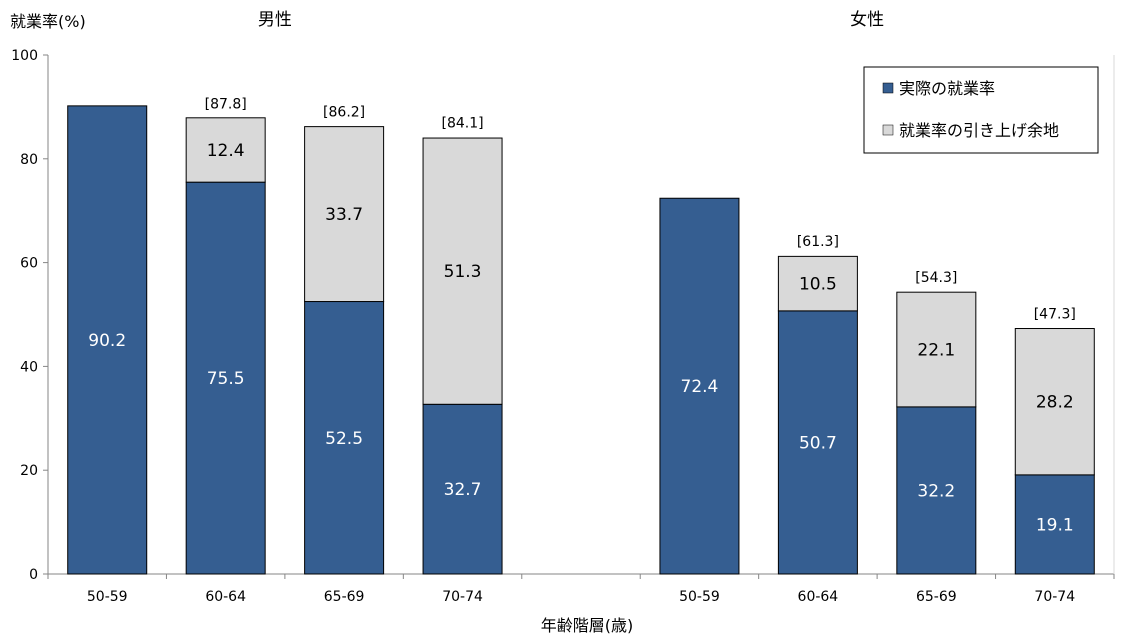  Describe the element at coordinates (581, 589) in the screenshot. I see `x-axis-ticks: 50-59 60-64 65-69 70-74 50-59 60-64 65-69 70-74` at that location.